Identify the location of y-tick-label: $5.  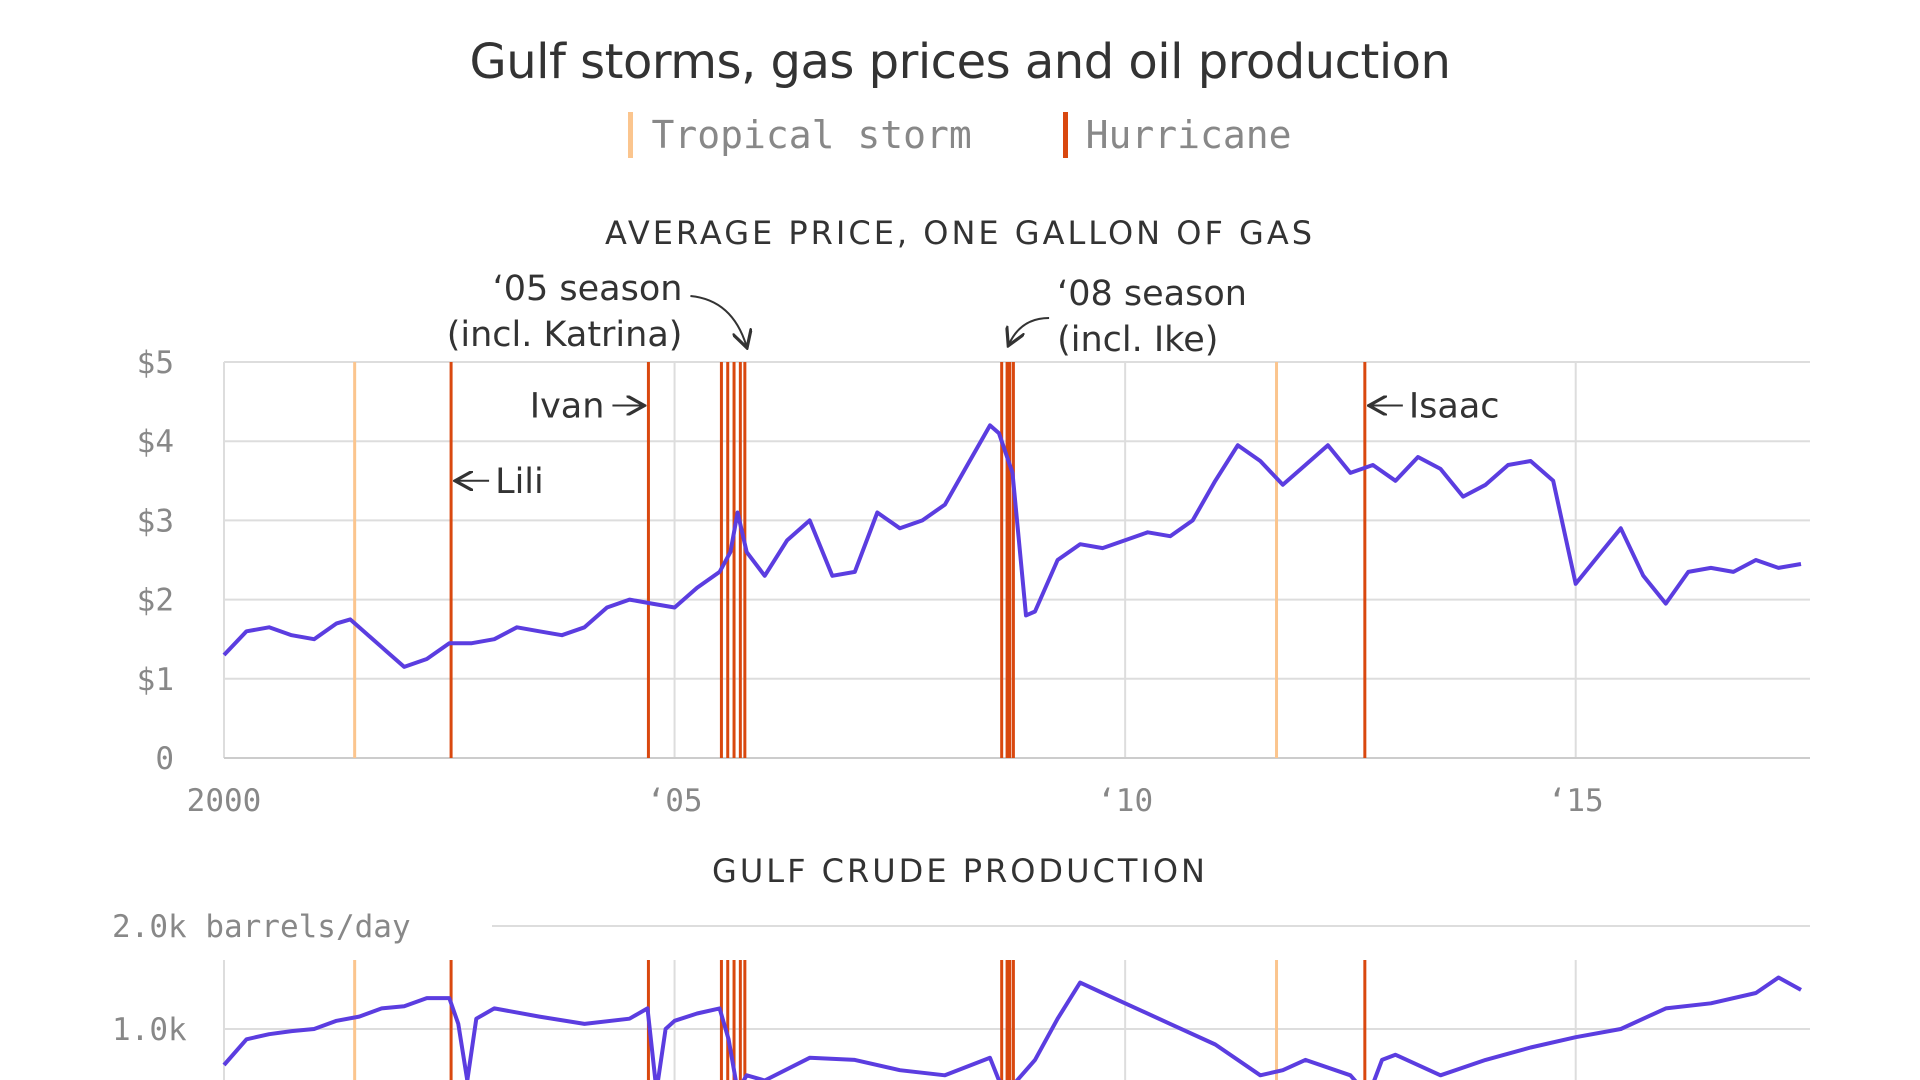
(155, 363).